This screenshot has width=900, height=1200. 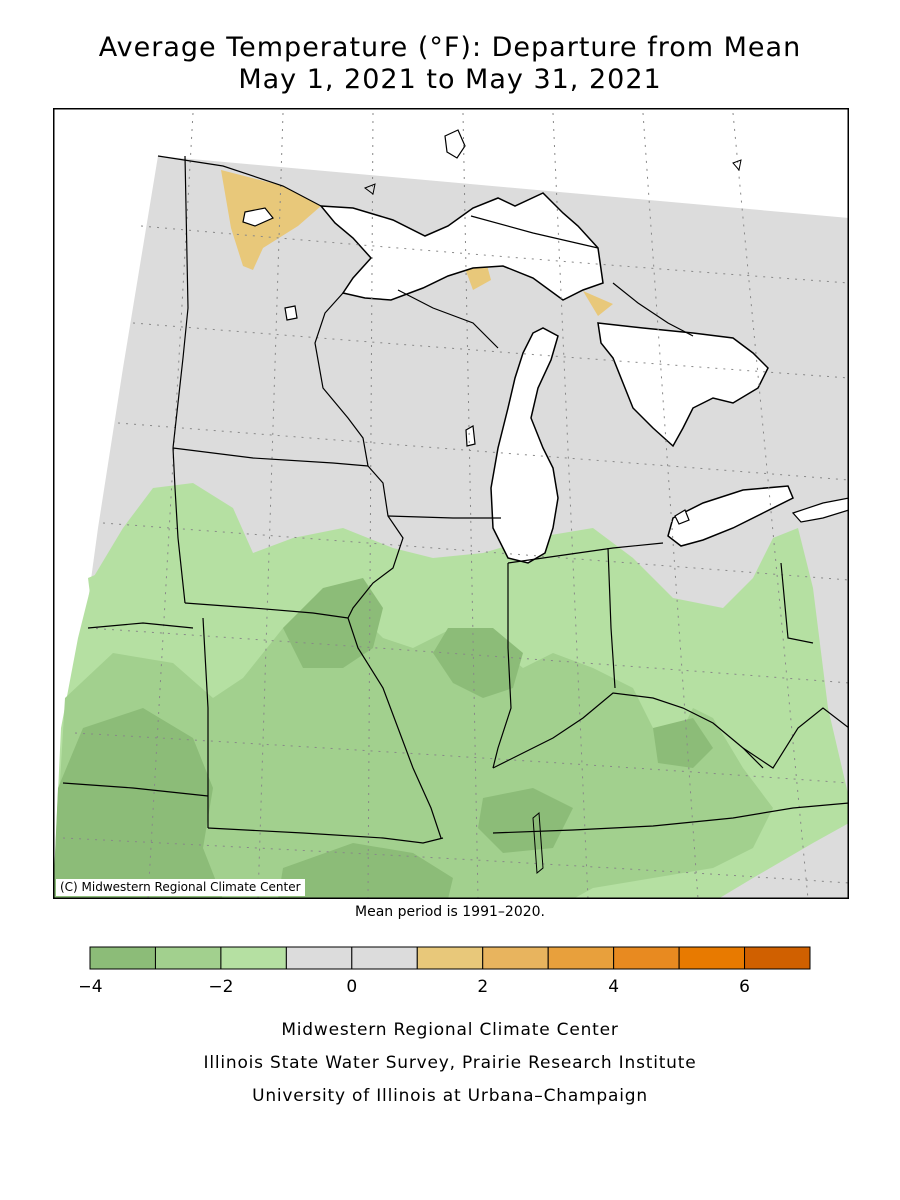 I want to click on lake-ontario, so click(x=820, y=510).